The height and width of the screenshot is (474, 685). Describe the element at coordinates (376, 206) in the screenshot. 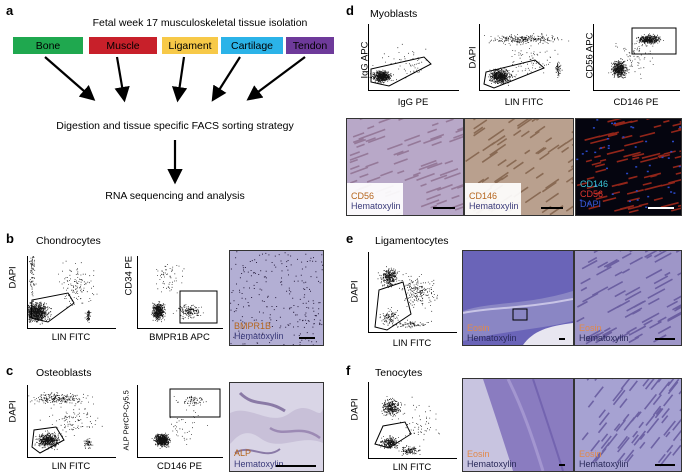

I see `d-img1-label-2: Hematoxylin` at that location.